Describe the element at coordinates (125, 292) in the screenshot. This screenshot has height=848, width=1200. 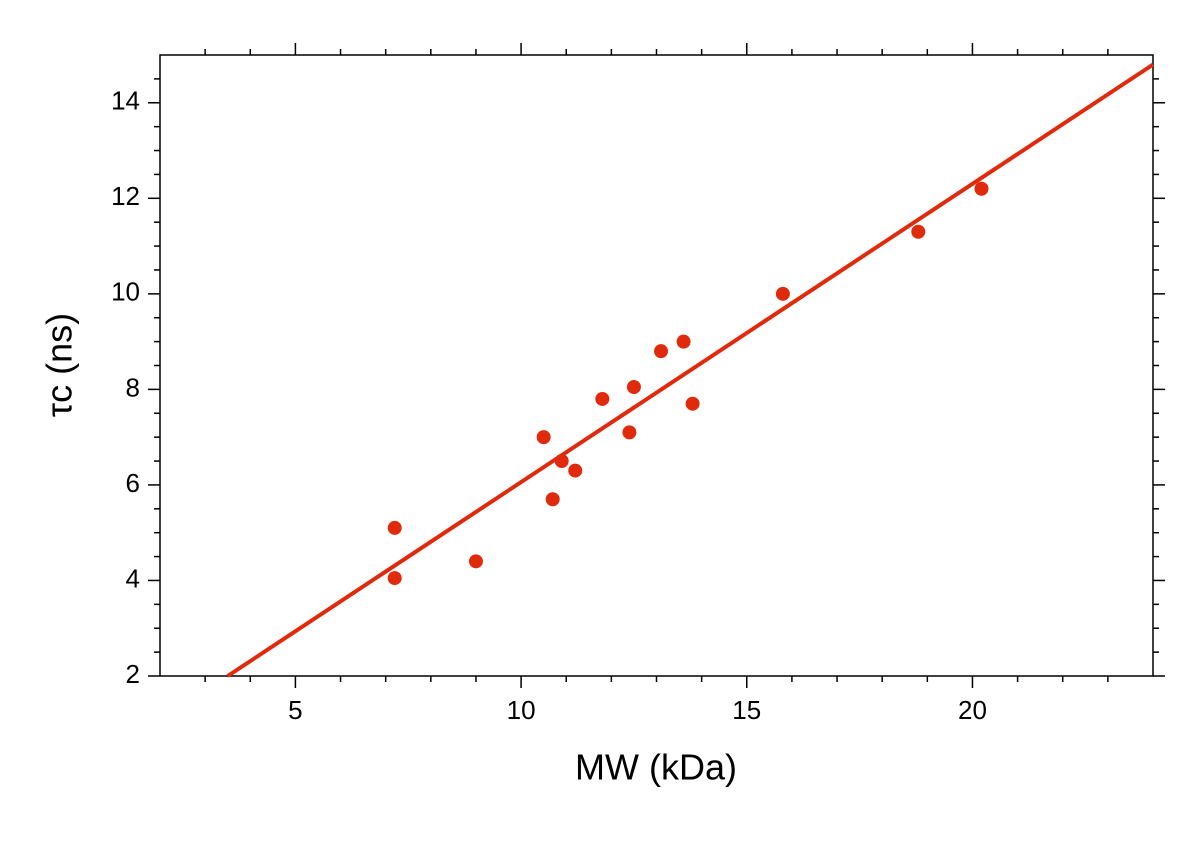
I see `y-tick-label: 10` at that location.